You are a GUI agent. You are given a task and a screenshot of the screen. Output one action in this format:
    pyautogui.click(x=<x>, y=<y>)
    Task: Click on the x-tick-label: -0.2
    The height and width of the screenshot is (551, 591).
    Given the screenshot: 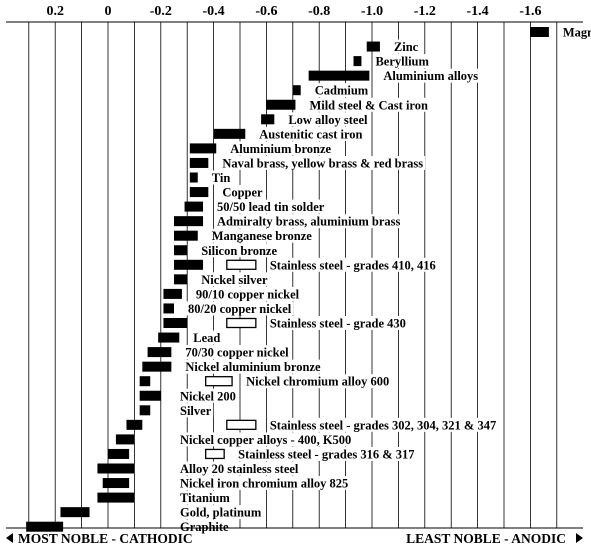 What is the action you would take?
    pyautogui.click(x=161, y=11)
    